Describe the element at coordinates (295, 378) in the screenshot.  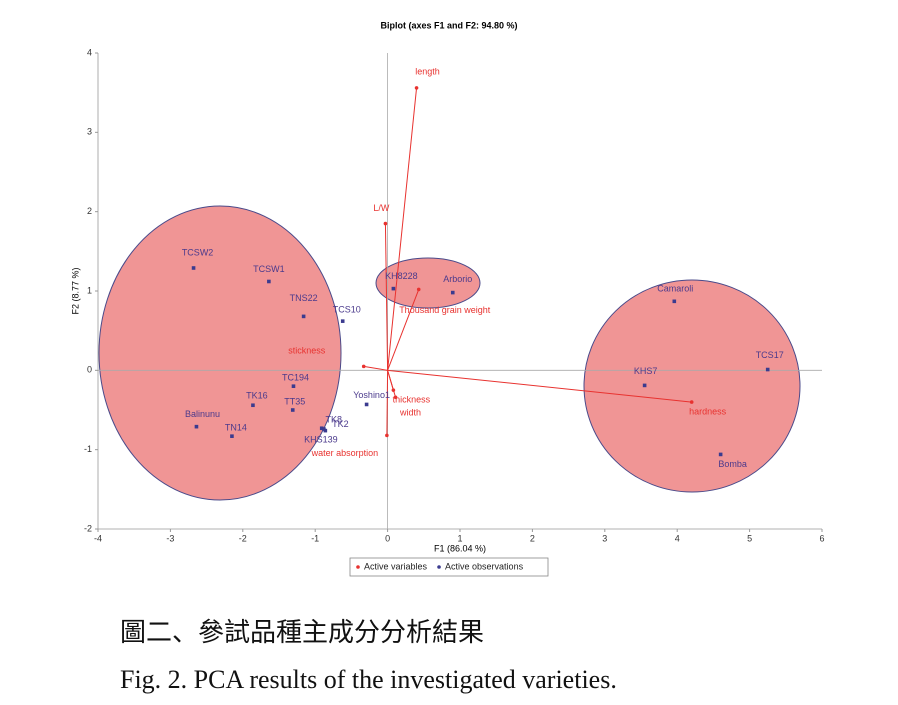
I see `observation-label: TC194` at that location.